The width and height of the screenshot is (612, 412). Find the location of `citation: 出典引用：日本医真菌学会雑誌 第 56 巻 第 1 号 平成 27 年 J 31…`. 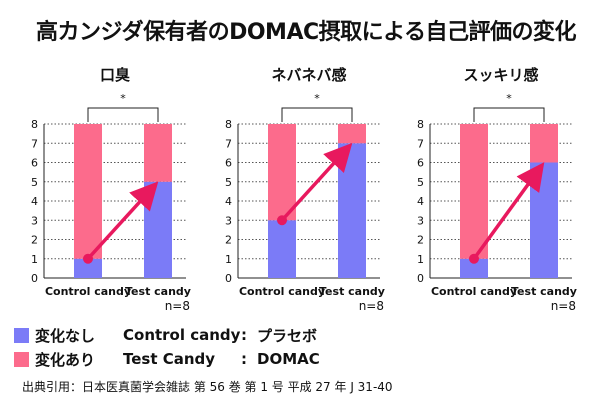

citation: 出典引用：日本医真菌学会雑誌 第 56 巻 第 1 号 平成 27 年 J 31… is located at coordinates (207, 387).